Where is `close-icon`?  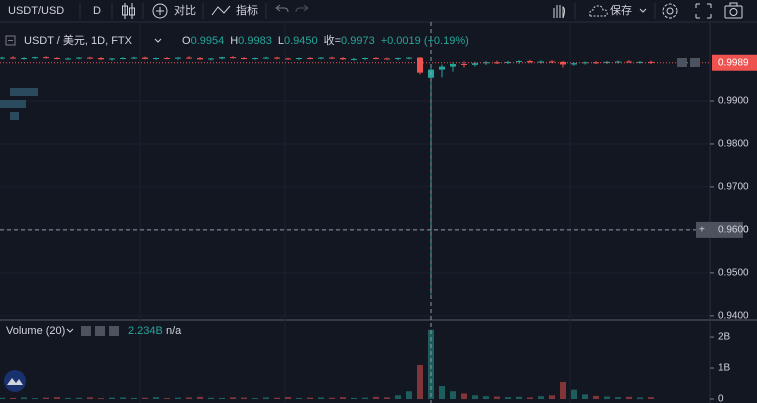 close-icon is located at coordinates (114, 331).